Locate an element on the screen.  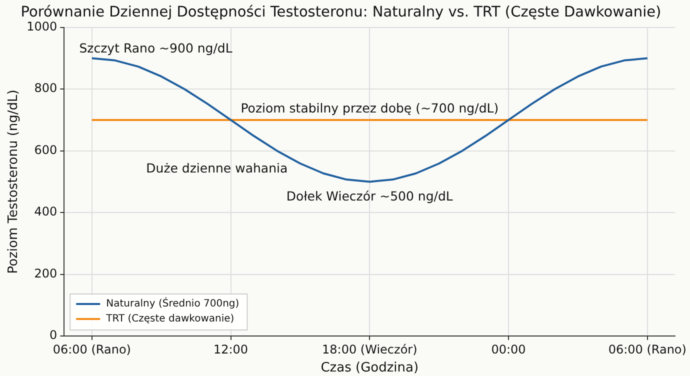
legend-label: TRT (Częste dawkowanie) is located at coordinates (169, 319).